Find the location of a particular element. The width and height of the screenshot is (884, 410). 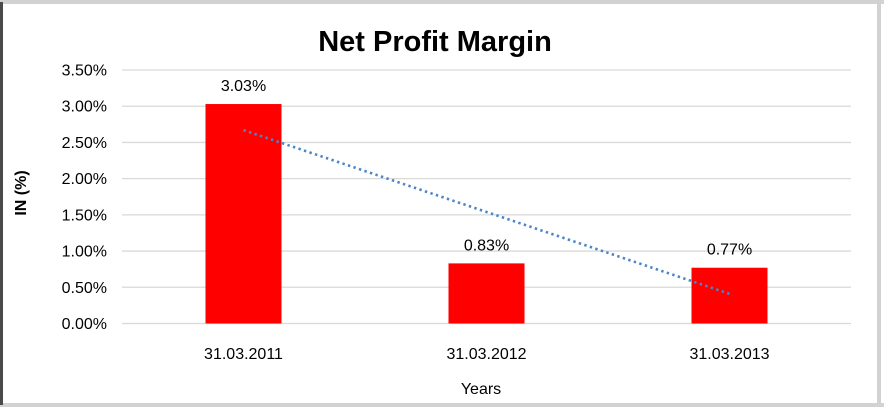

y-tick-label: 3.50% is located at coordinates (84, 71).